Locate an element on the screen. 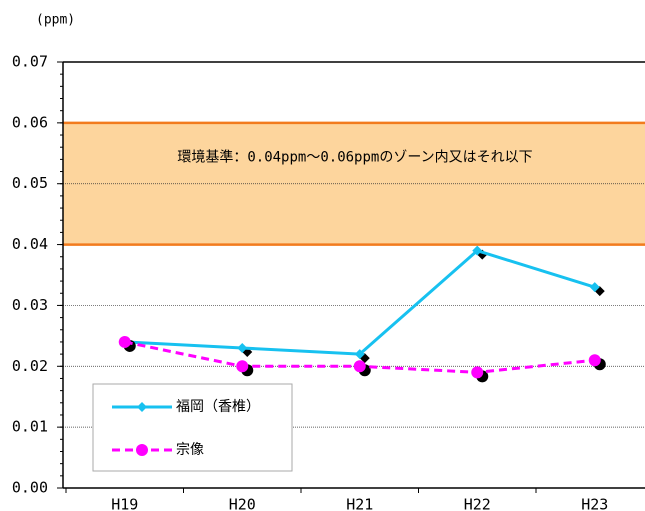  y-tick-label: 0.01 is located at coordinates (30, 427).